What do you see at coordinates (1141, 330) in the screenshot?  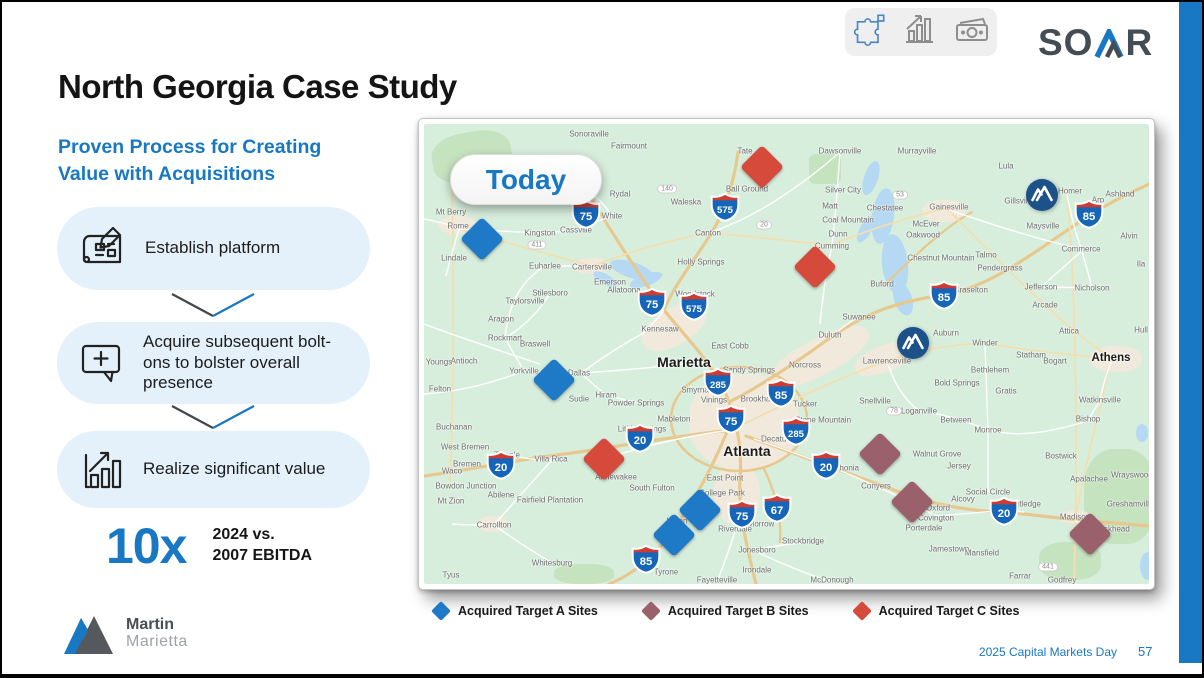 I see `town-label: Hull` at bounding box center [1141, 330].